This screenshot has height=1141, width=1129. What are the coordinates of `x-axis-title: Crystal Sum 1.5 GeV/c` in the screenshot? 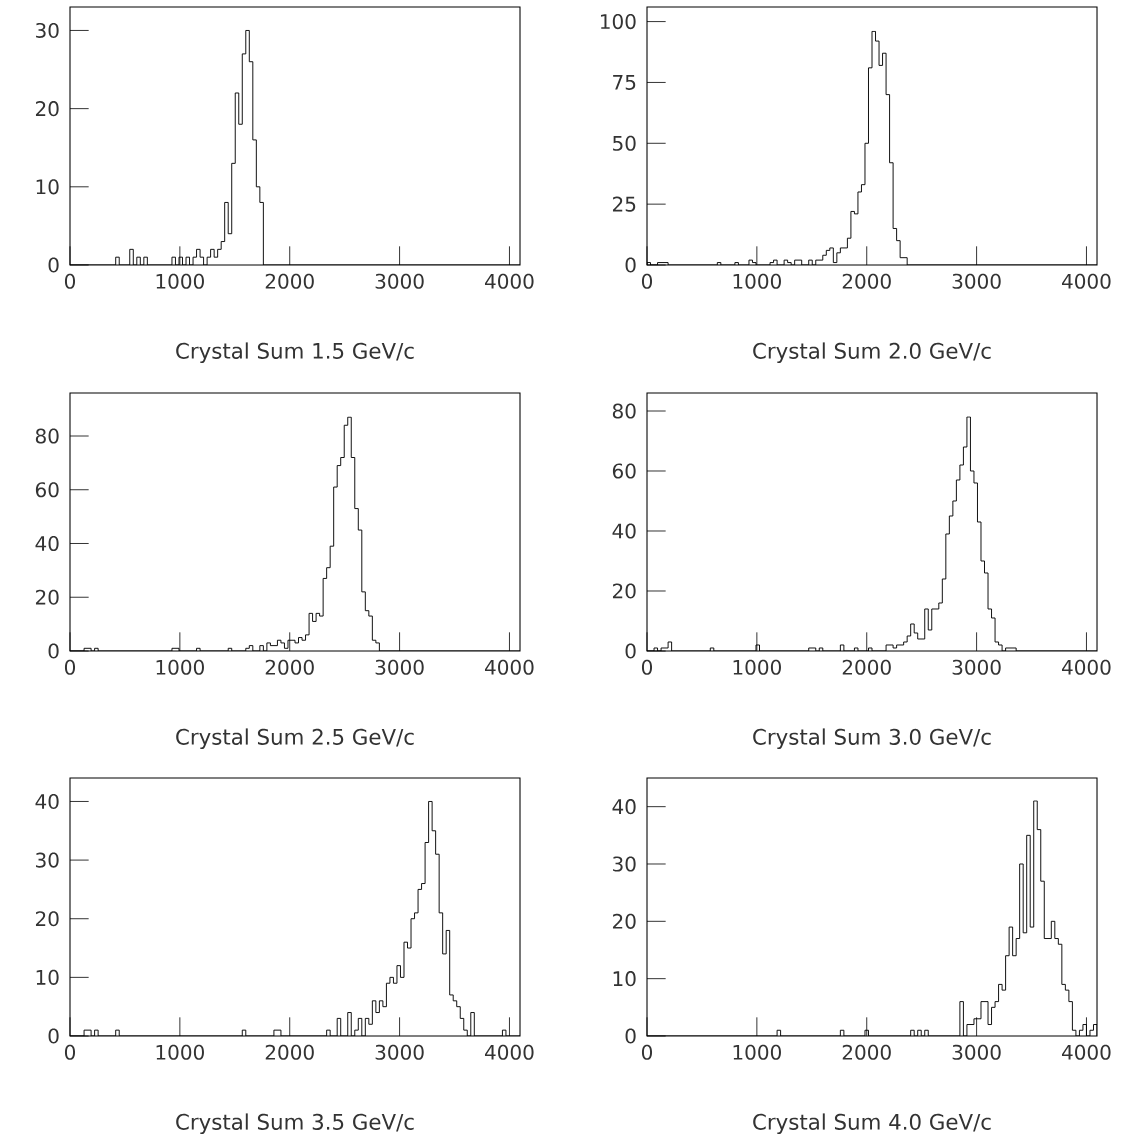 It's located at (295, 353).